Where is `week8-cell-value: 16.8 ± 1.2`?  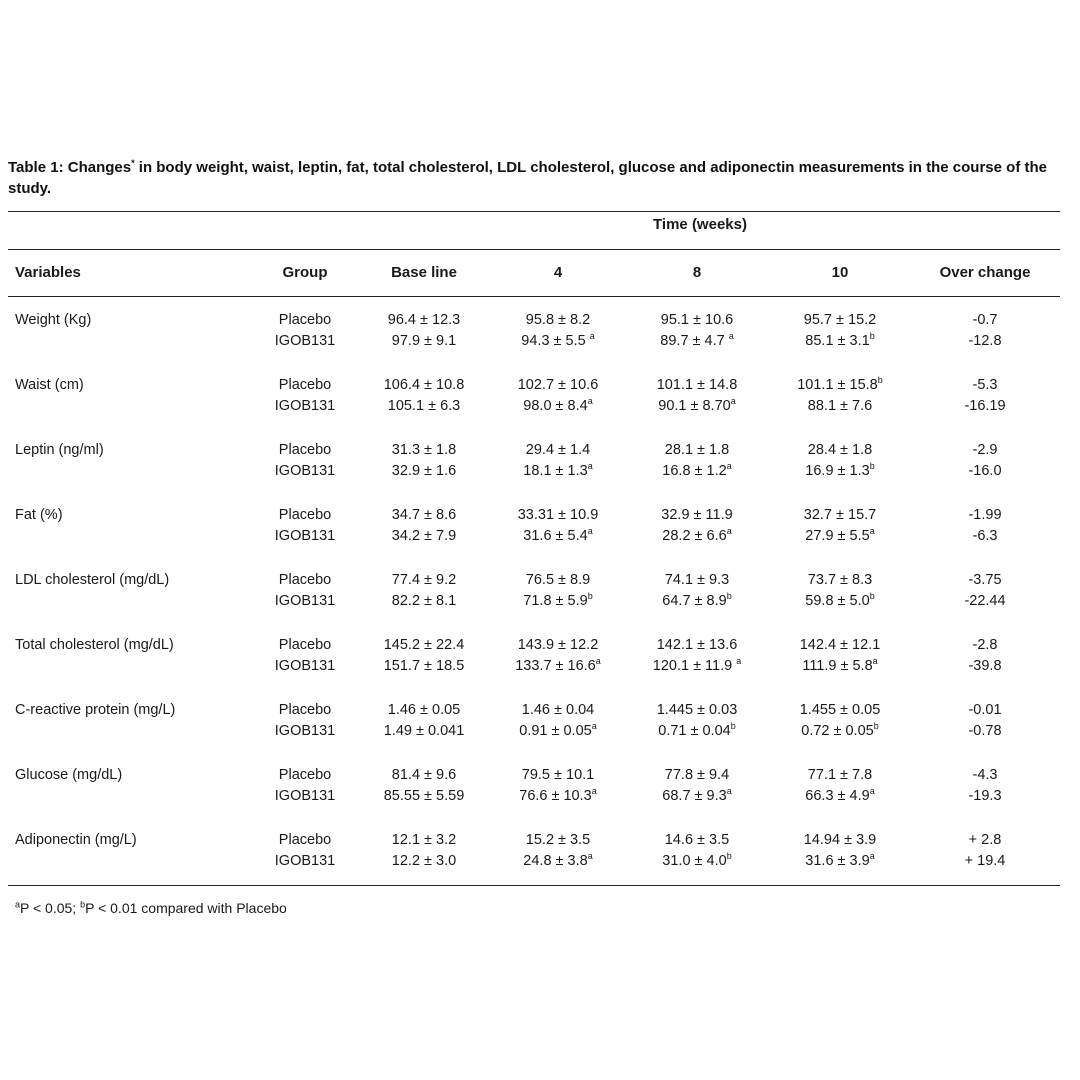 week8-cell-value: 16.8 ± 1.2 is located at coordinates (694, 471).